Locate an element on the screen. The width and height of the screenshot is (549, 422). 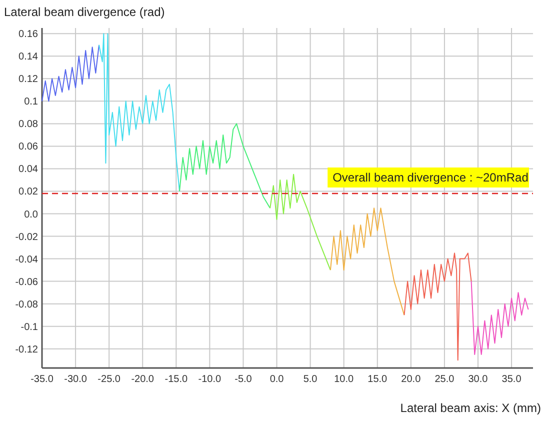
y-tick-label: 0.12 is located at coordinates (28, 80).